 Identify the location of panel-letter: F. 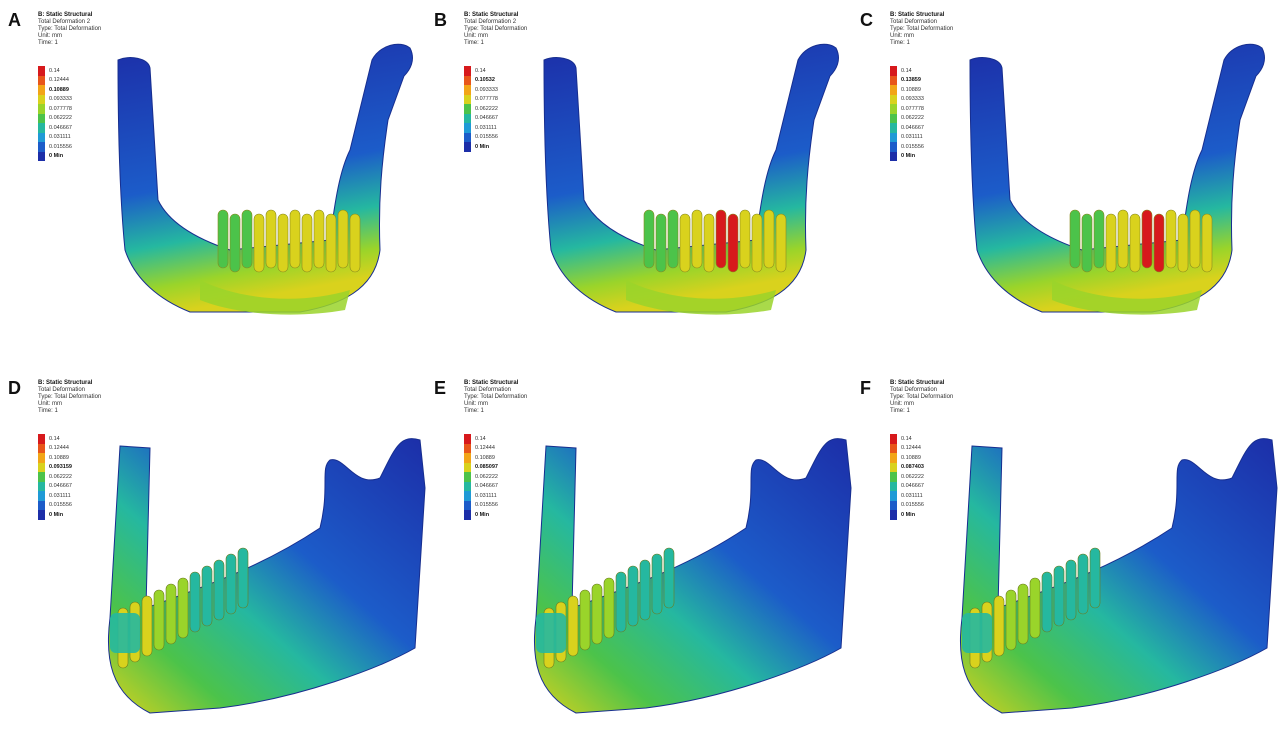
(865, 388).